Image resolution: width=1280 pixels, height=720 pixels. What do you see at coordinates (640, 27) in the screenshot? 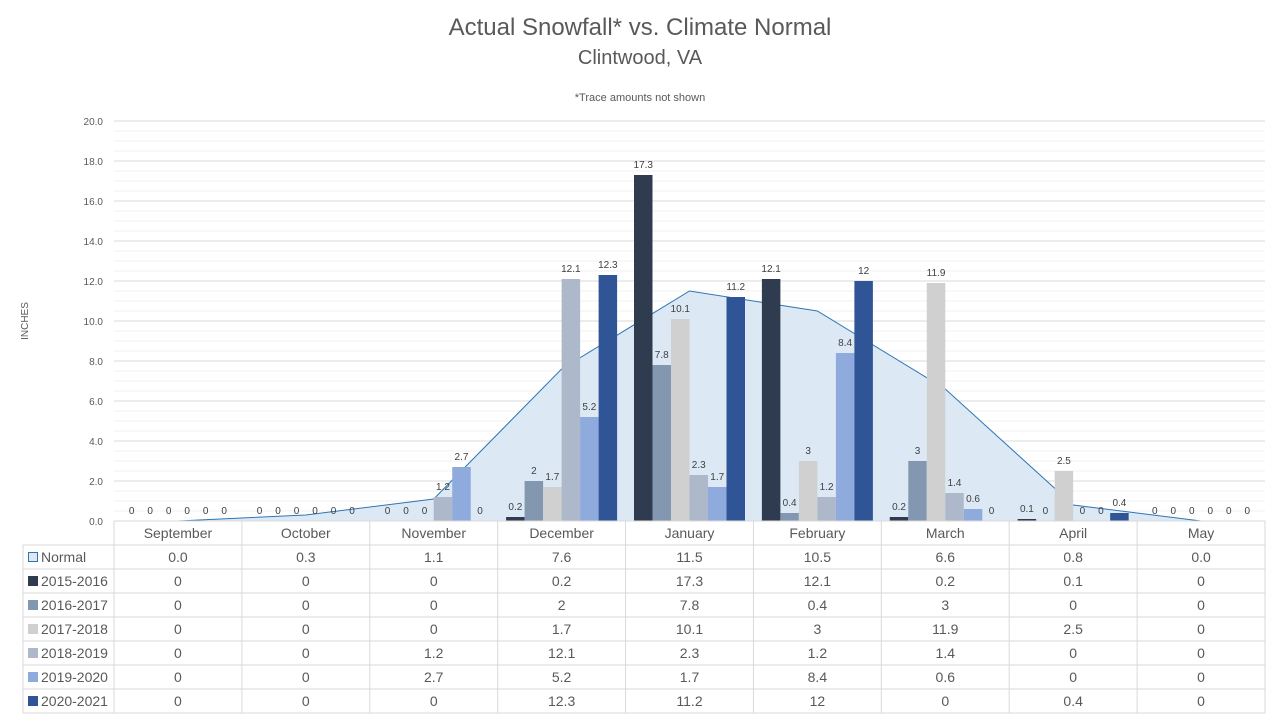
I see `chart-title: Actual Snowfall* vs. Climate Normal` at bounding box center [640, 27].